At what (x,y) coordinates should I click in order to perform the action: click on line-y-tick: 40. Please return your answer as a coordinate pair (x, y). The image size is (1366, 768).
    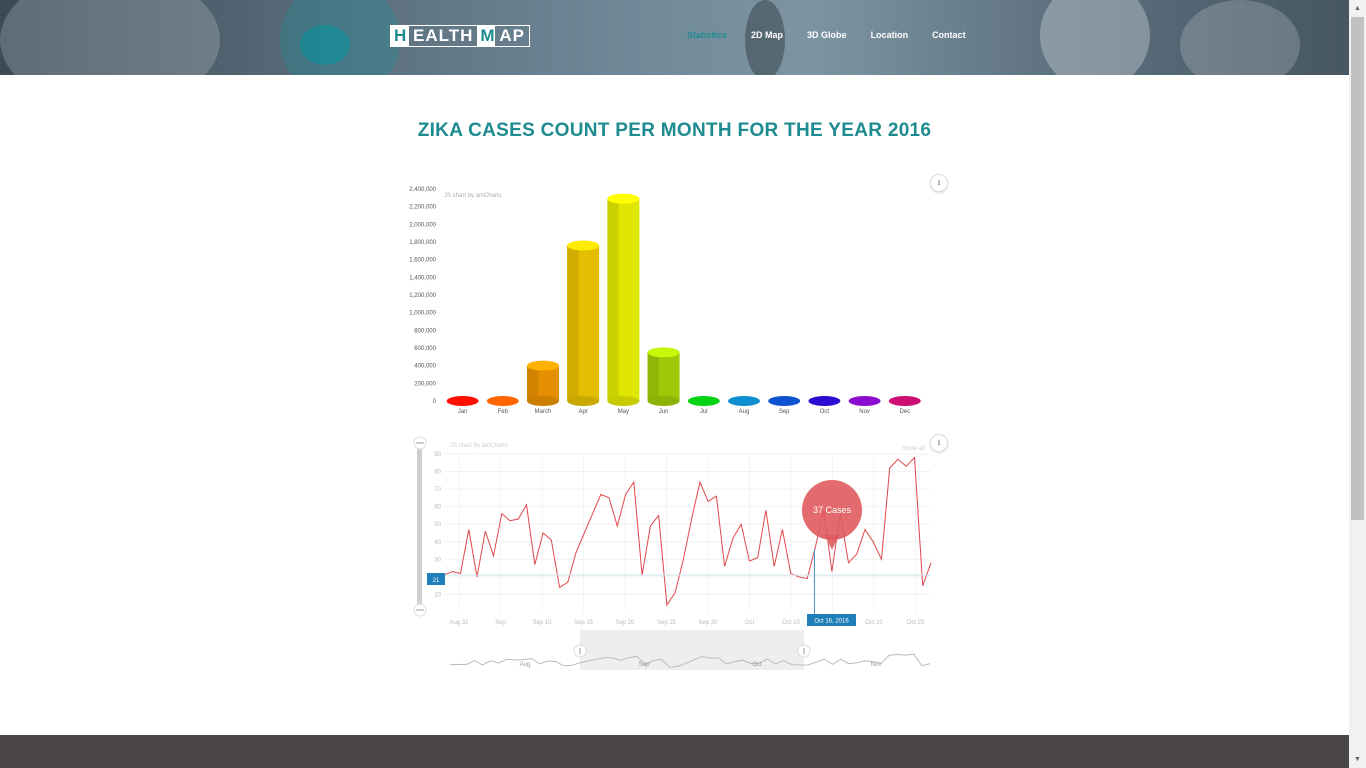
    Looking at the image, I should click on (437, 543).